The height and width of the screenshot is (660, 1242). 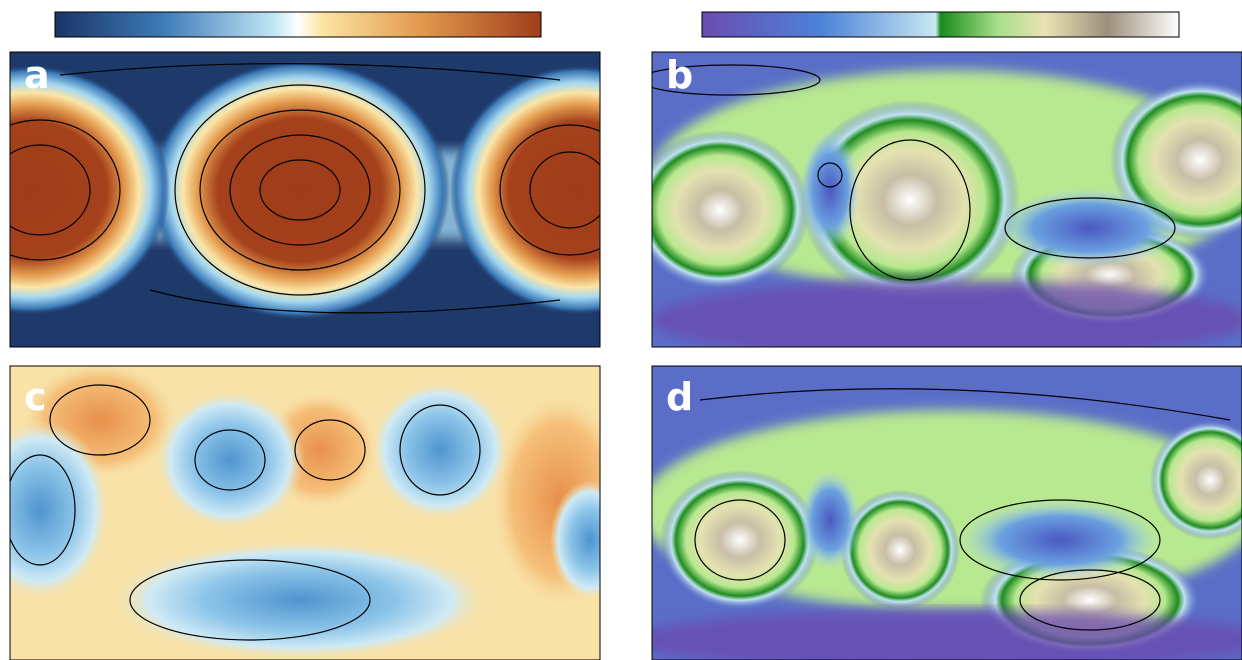 What do you see at coordinates (37, 75) in the screenshot?
I see `panel-label: a` at bounding box center [37, 75].